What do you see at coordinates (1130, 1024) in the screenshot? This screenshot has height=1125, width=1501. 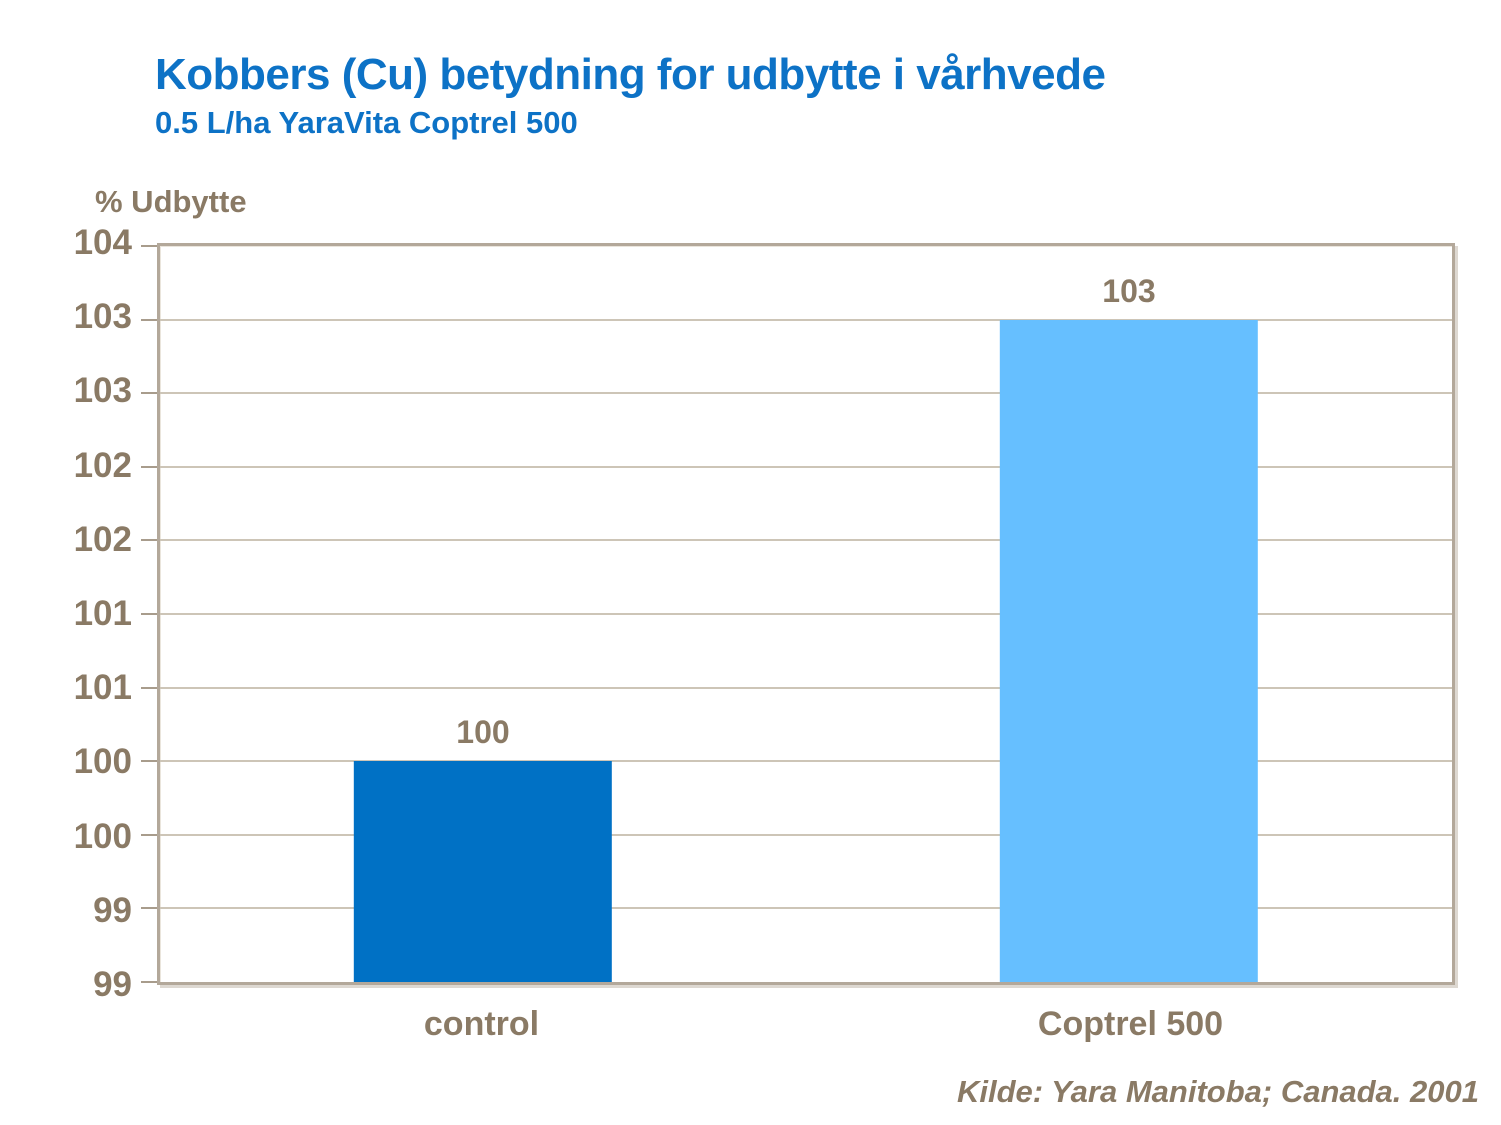 I see `x-axis-label-coptrel-500: Coptrel 500` at bounding box center [1130, 1024].